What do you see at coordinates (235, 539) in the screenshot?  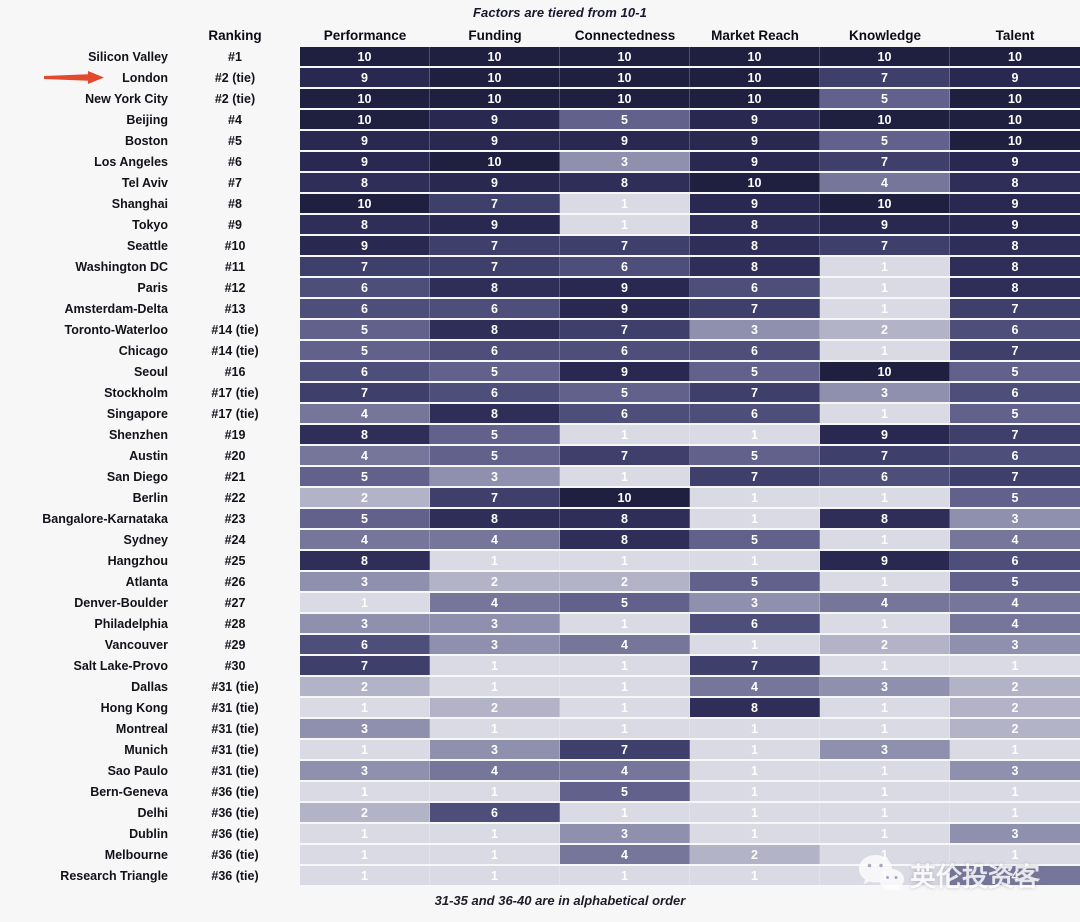 I see `row-rank-label: #24` at bounding box center [235, 539].